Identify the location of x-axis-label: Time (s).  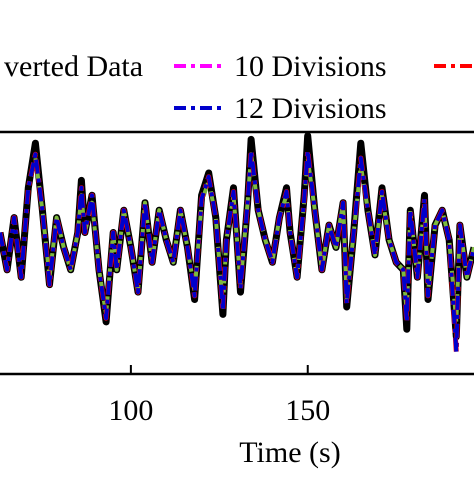
(289, 452).